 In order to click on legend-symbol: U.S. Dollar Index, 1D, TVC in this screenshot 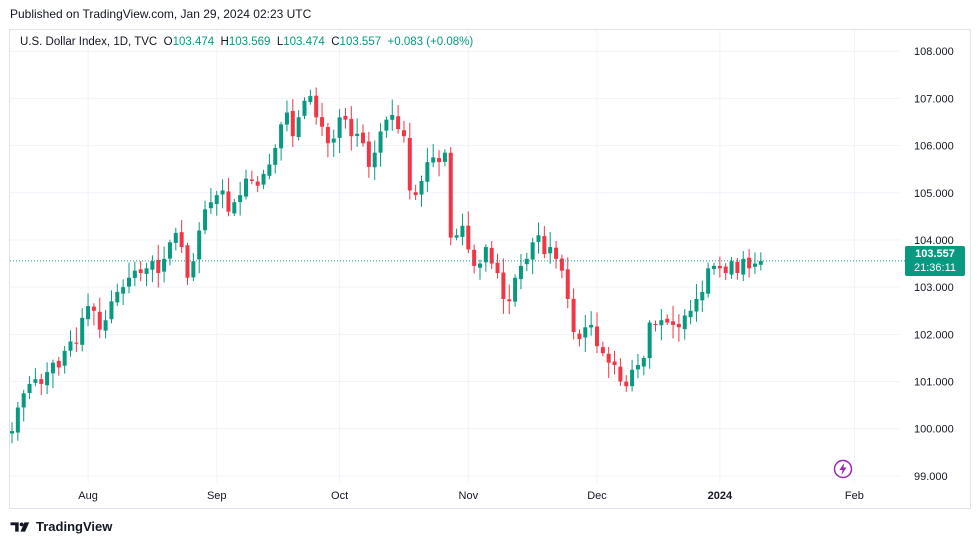, I will do `click(89, 42)`.